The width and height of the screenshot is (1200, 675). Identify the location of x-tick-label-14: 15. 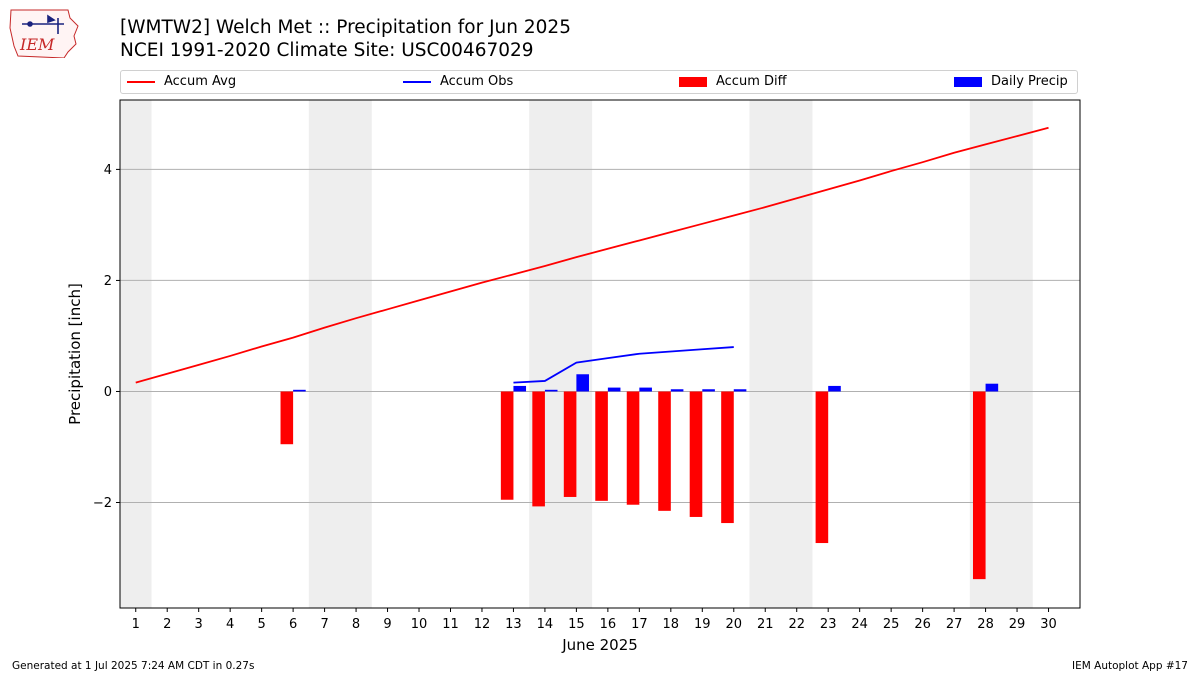
(576, 624).